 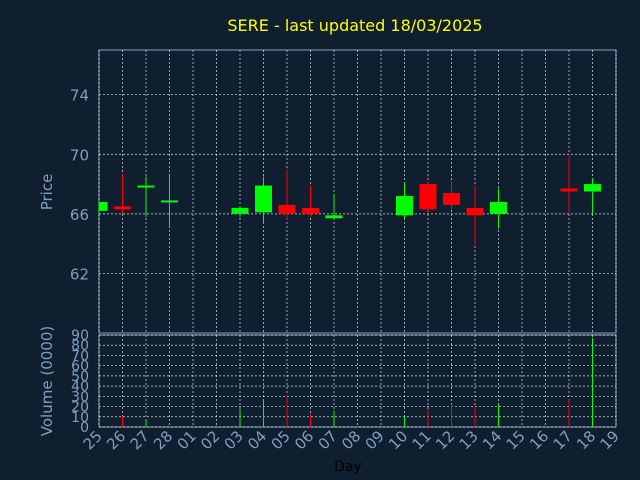 What do you see at coordinates (210, 440) in the screenshot?
I see `day-tick-label: 02` at bounding box center [210, 440].